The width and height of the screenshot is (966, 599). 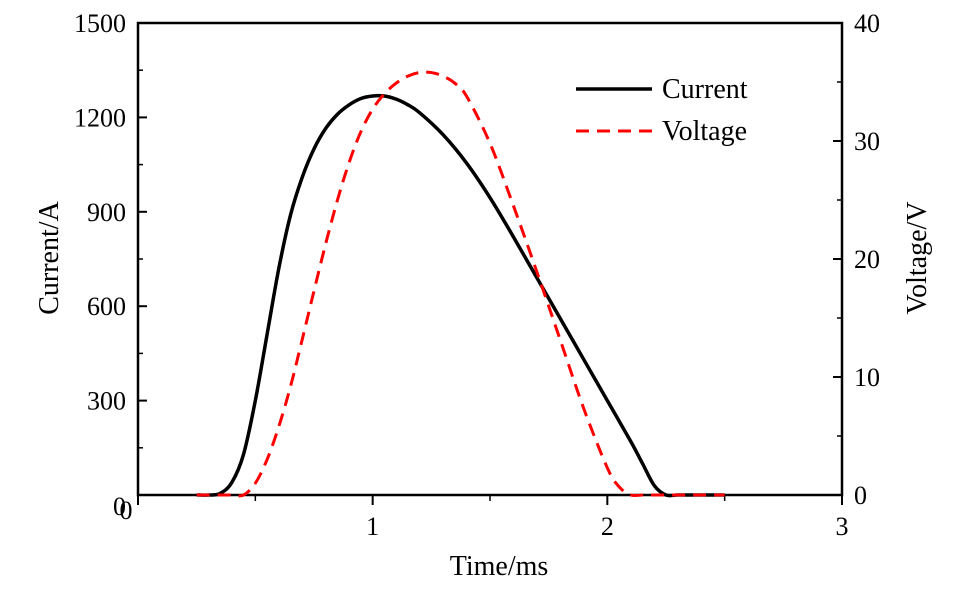 I want to click on right-axis-ticks: 0 10 20 30 40, so click(x=856, y=259).